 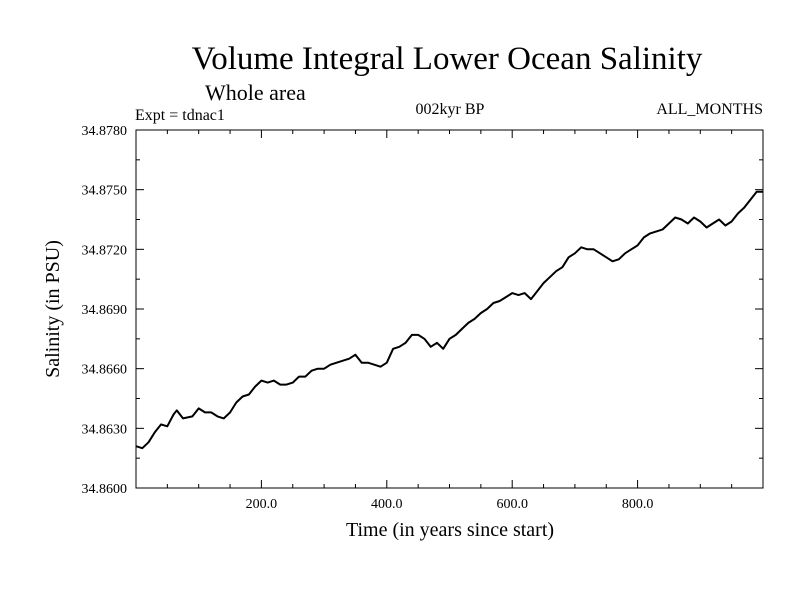 What do you see at coordinates (105, 489) in the screenshot?
I see `y-tick-label: 34.8600` at bounding box center [105, 489].